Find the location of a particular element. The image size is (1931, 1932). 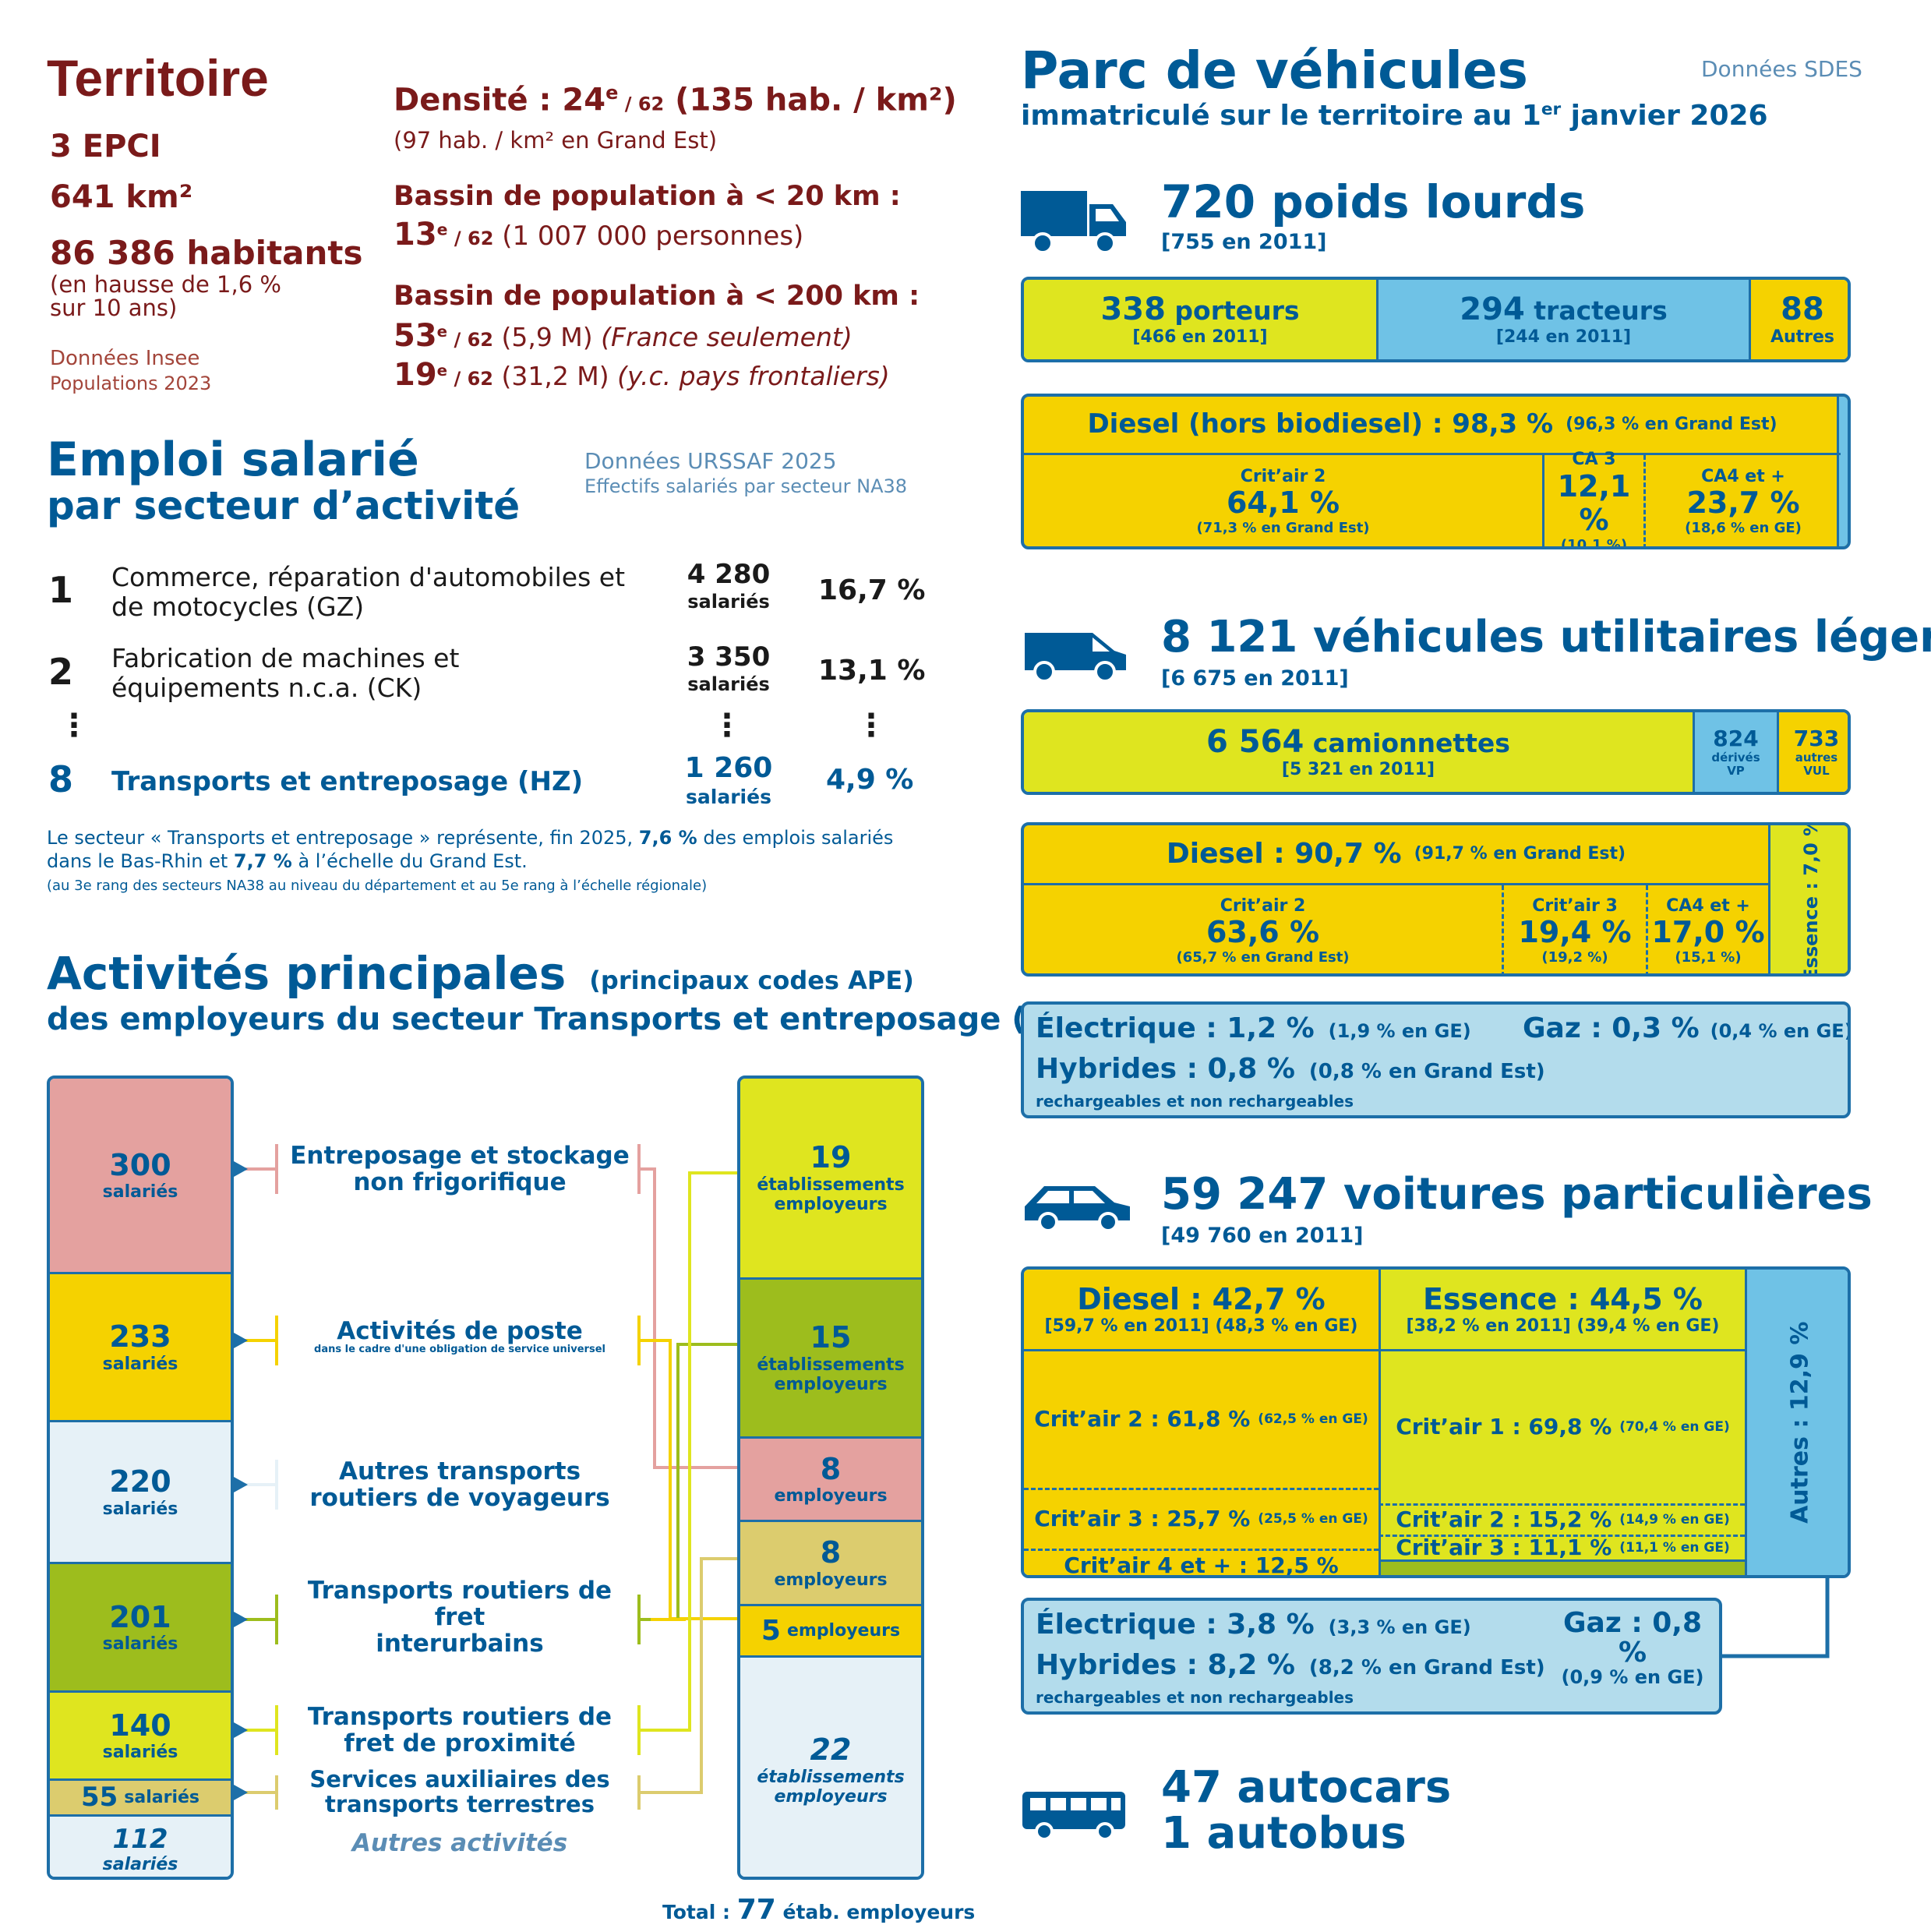

vp-title: 59 247 voitures particulières is located at coordinates (1517, 1194).